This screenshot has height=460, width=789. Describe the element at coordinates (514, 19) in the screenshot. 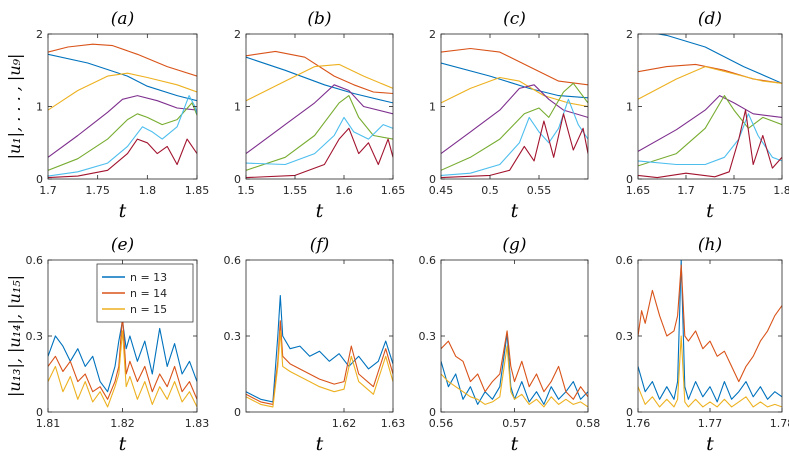

I see `panel-title: (c)` at that location.